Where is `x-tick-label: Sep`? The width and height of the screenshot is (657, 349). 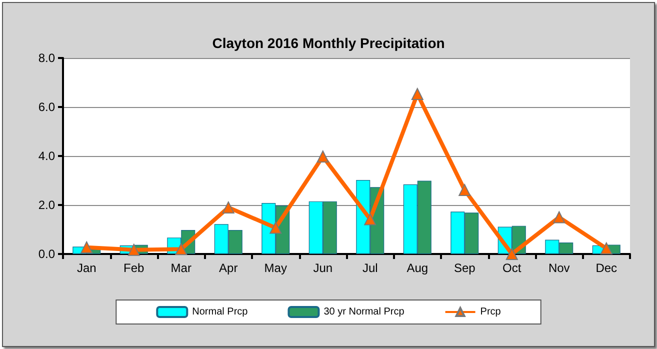
x-tick-label: Sep is located at coordinates (465, 268).